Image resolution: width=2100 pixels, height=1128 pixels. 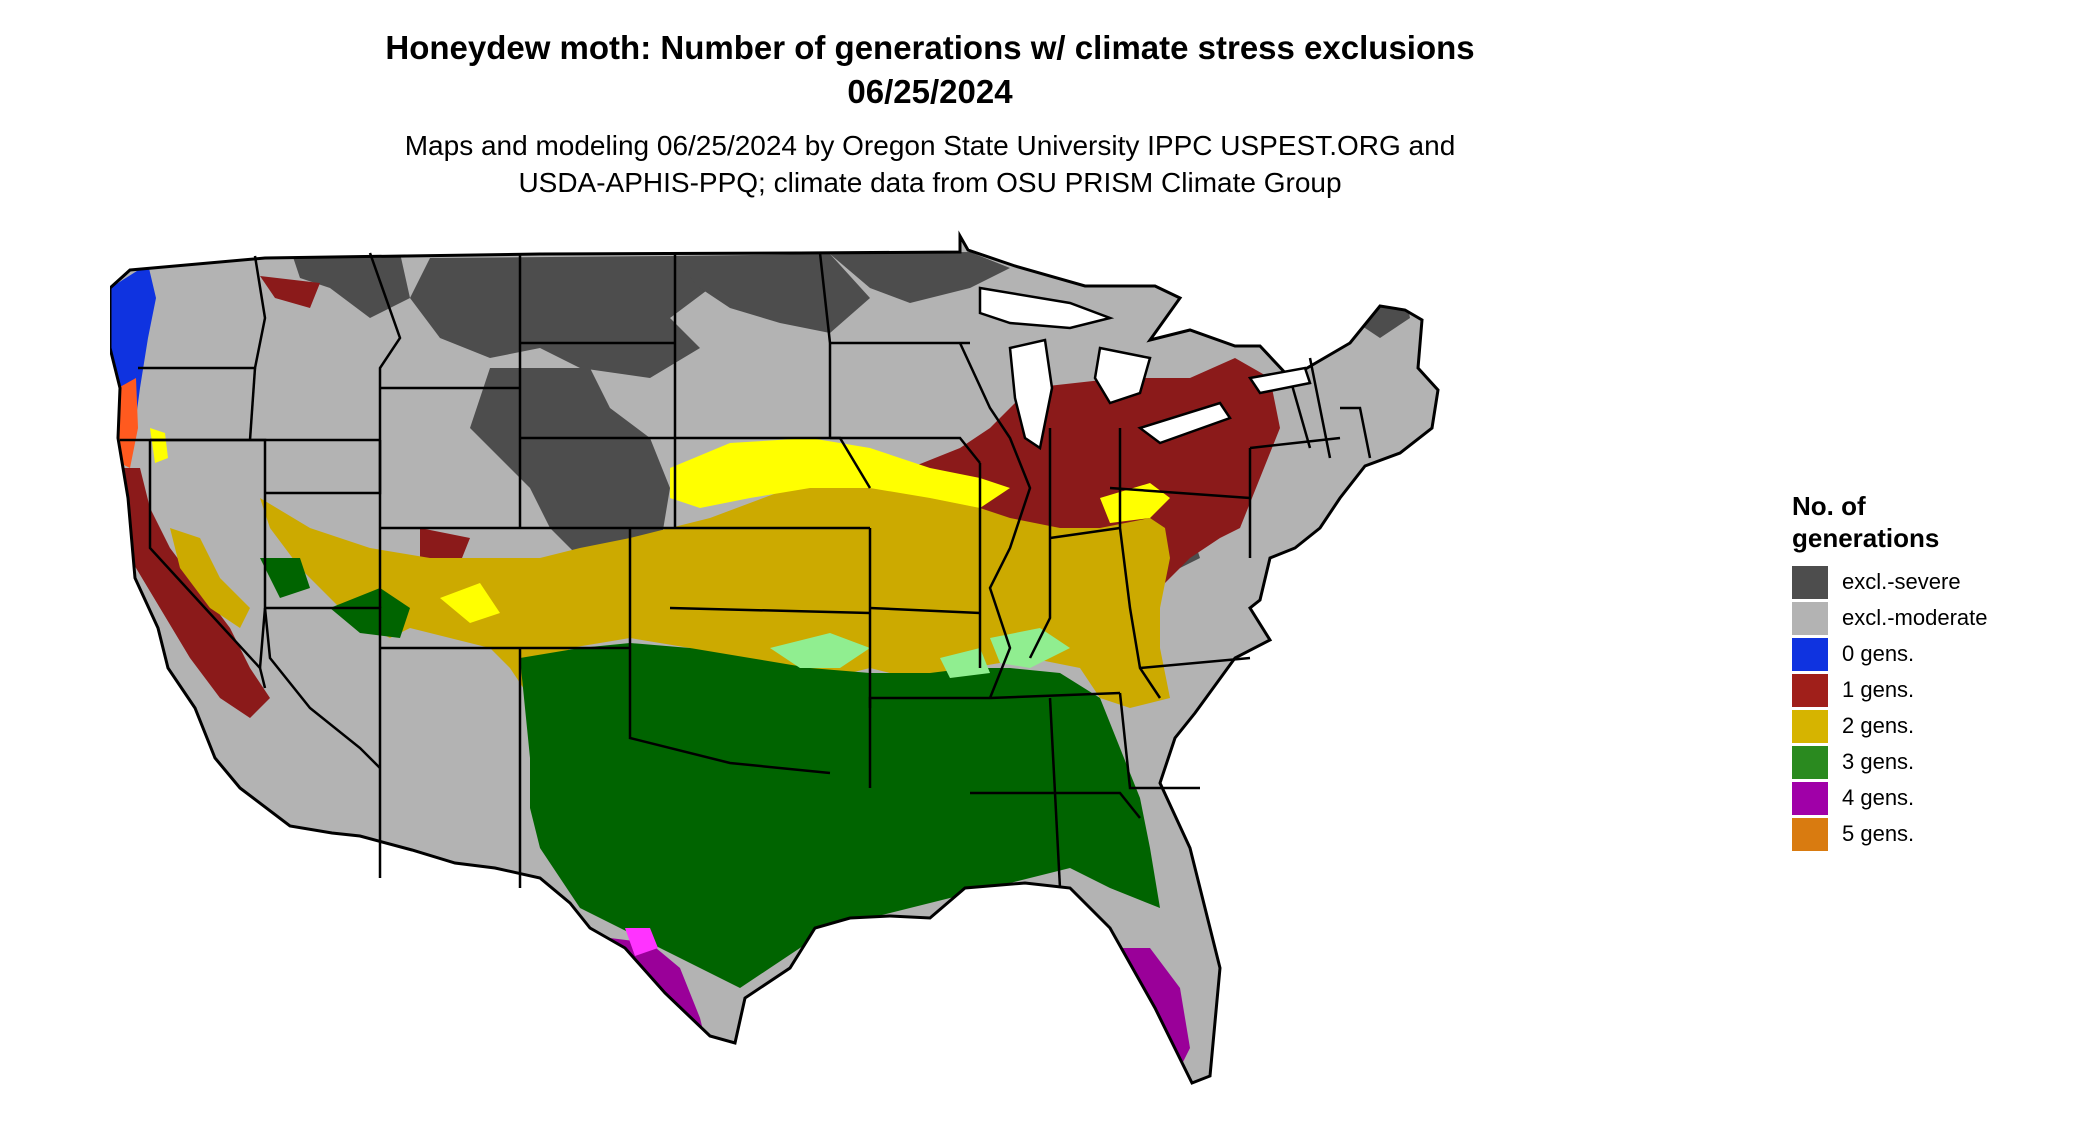 I want to click on legend-item: excl.-severe, so click(x=1937, y=582).